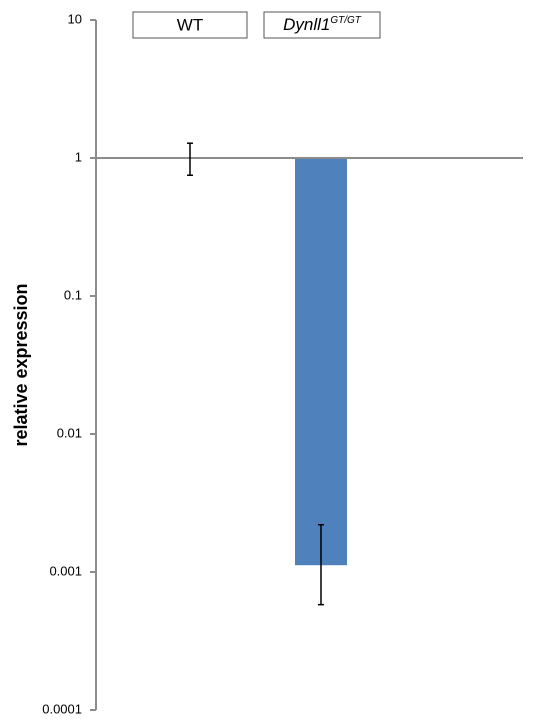 The image size is (533, 726). What do you see at coordinates (62, 708) in the screenshot?
I see `y-tick-label: 0.0001` at bounding box center [62, 708].